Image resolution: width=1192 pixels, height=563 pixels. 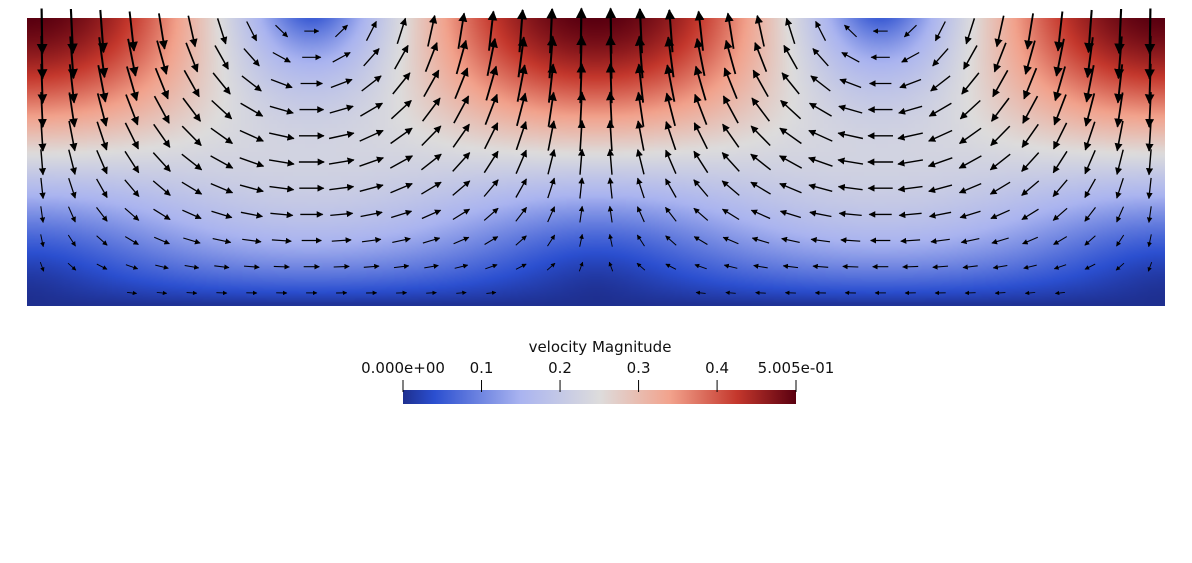 What do you see at coordinates (560, 368) in the screenshot?
I see `colorbar-tick-label: 0.2` at bounding box center [560, 368].